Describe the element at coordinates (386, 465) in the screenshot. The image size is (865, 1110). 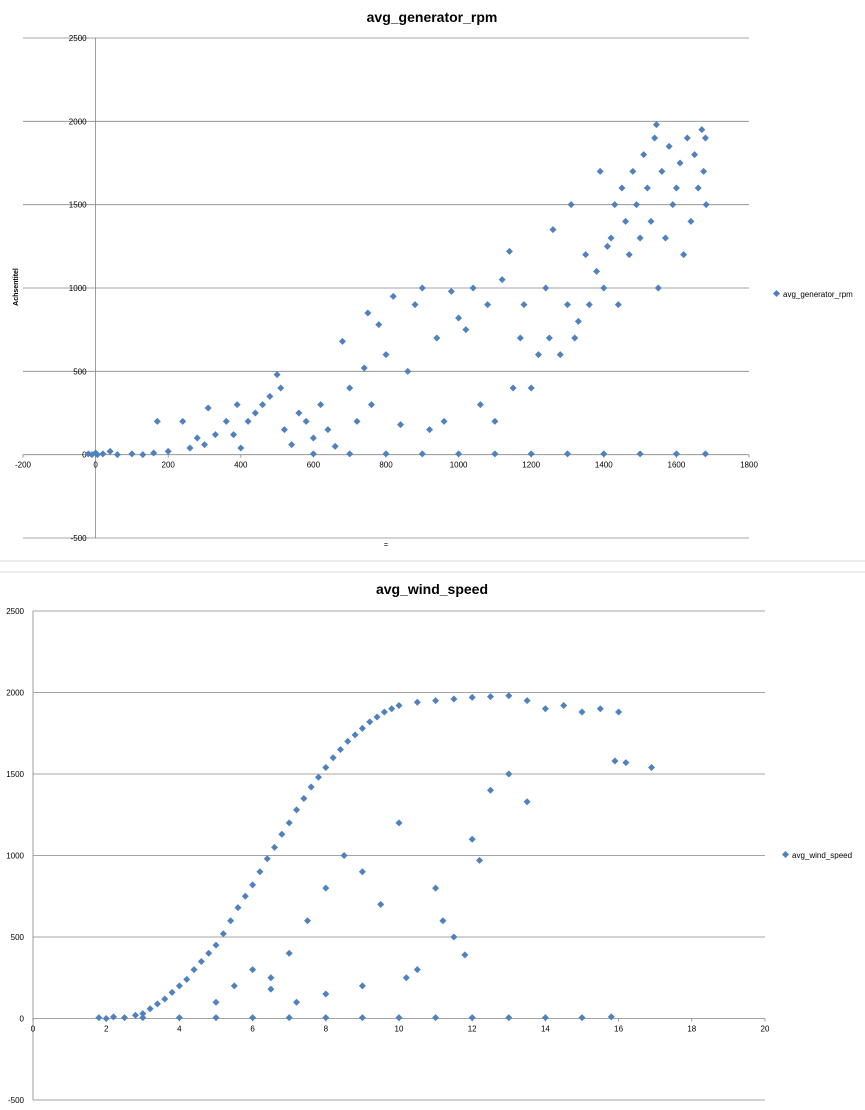
I see `x-tick-labels: -200 0 200 400 600 800 1000 1200 1400 1600 1800` at that location.